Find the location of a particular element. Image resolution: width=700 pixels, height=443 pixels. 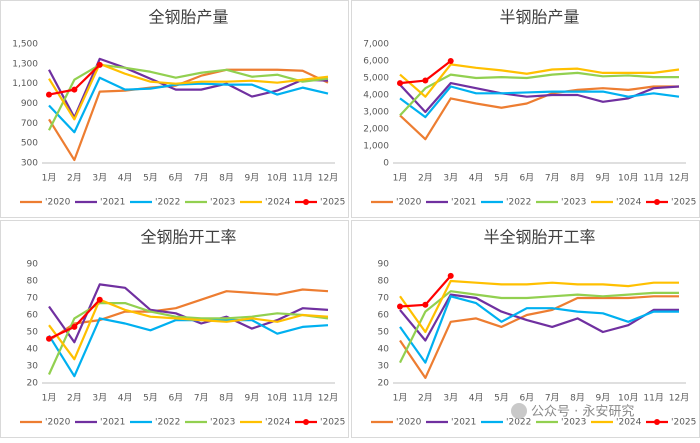

y-tick-label: 70 is located at coordinates (33, 299).